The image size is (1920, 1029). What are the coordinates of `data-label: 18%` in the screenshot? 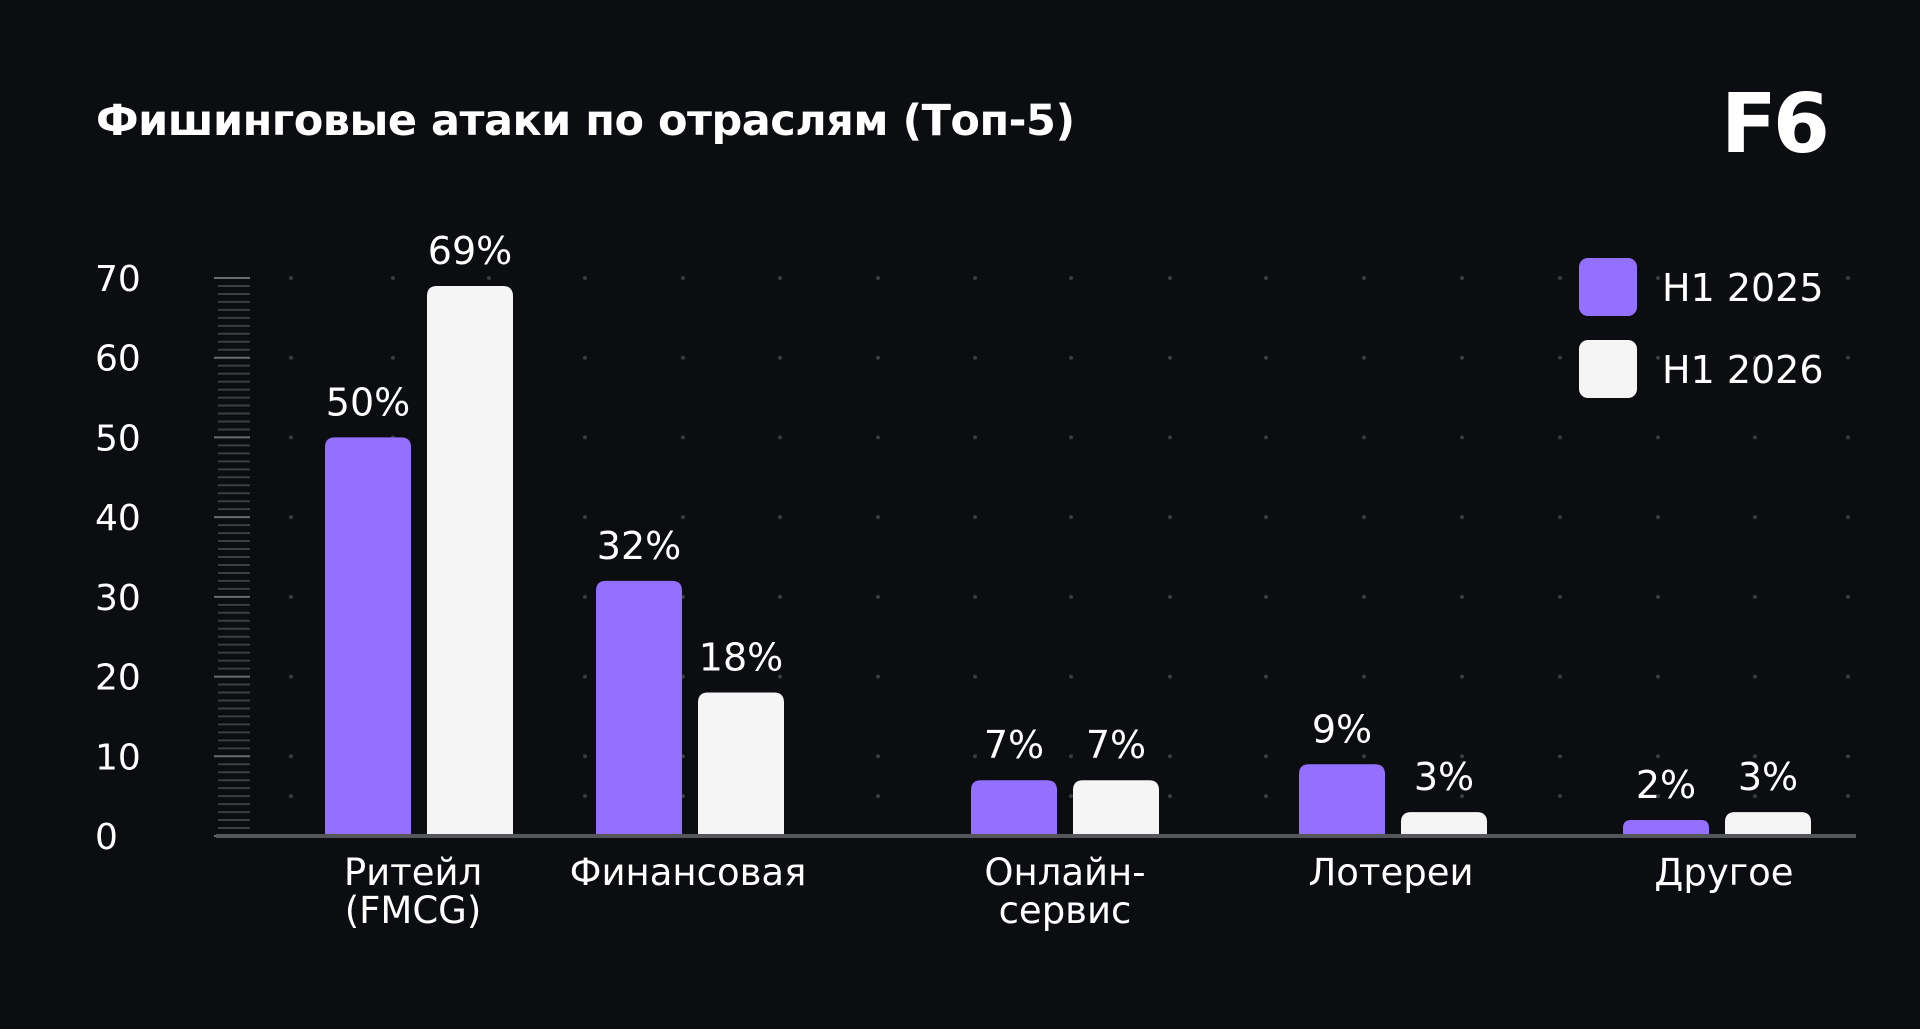 It's located at (741, 658).